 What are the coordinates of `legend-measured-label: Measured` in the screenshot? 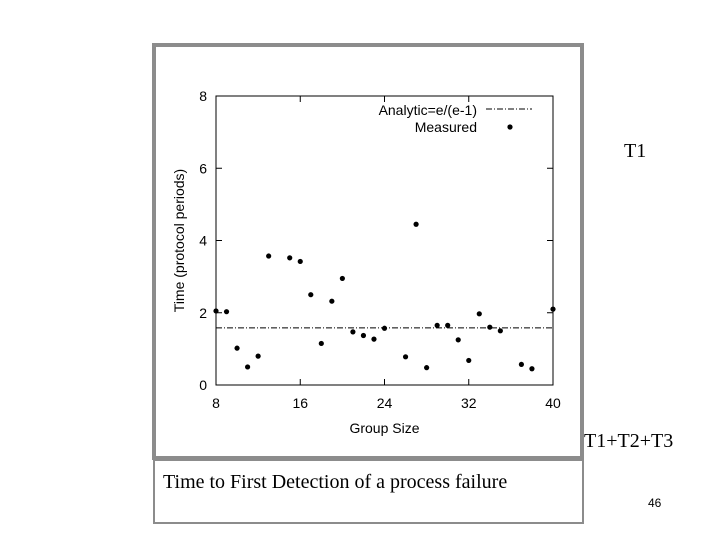 It's located at (446, 127).